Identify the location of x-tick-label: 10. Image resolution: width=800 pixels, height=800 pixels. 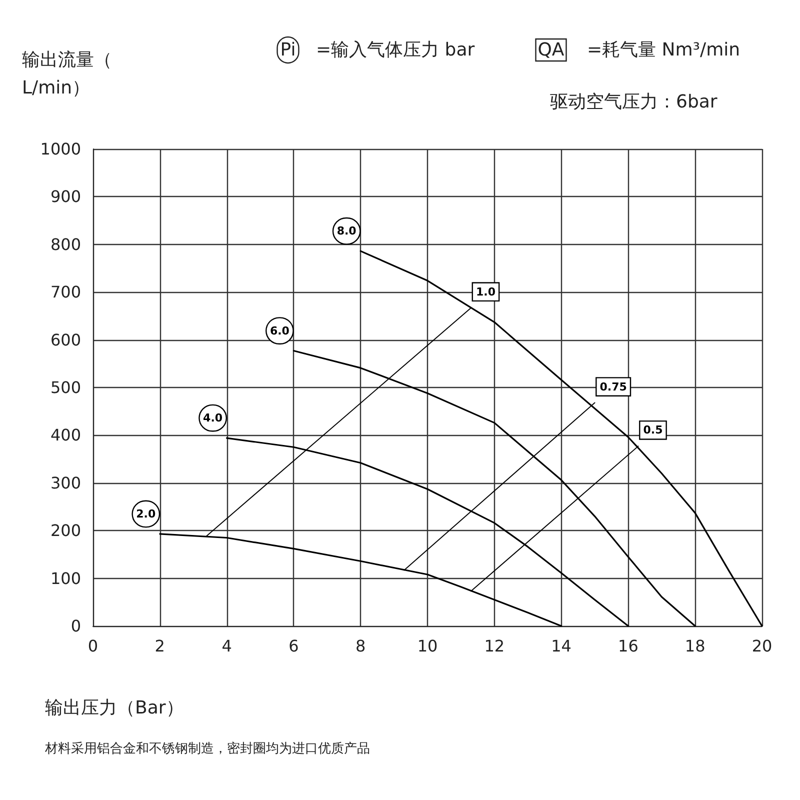
(427, 646).